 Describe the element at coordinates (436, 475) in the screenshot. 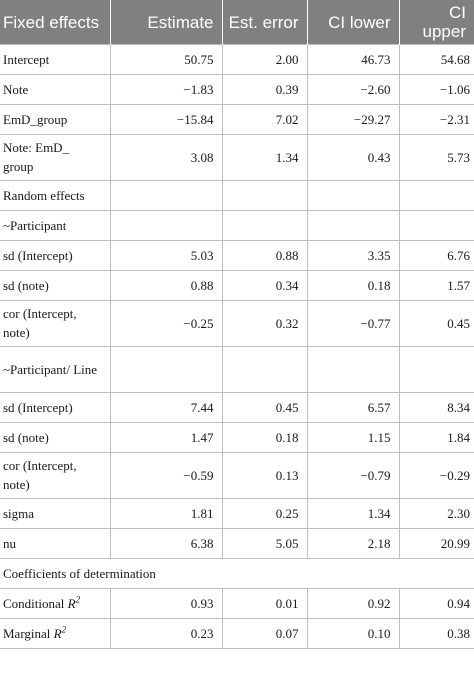

I see `cell-value: −0.29` at that location.